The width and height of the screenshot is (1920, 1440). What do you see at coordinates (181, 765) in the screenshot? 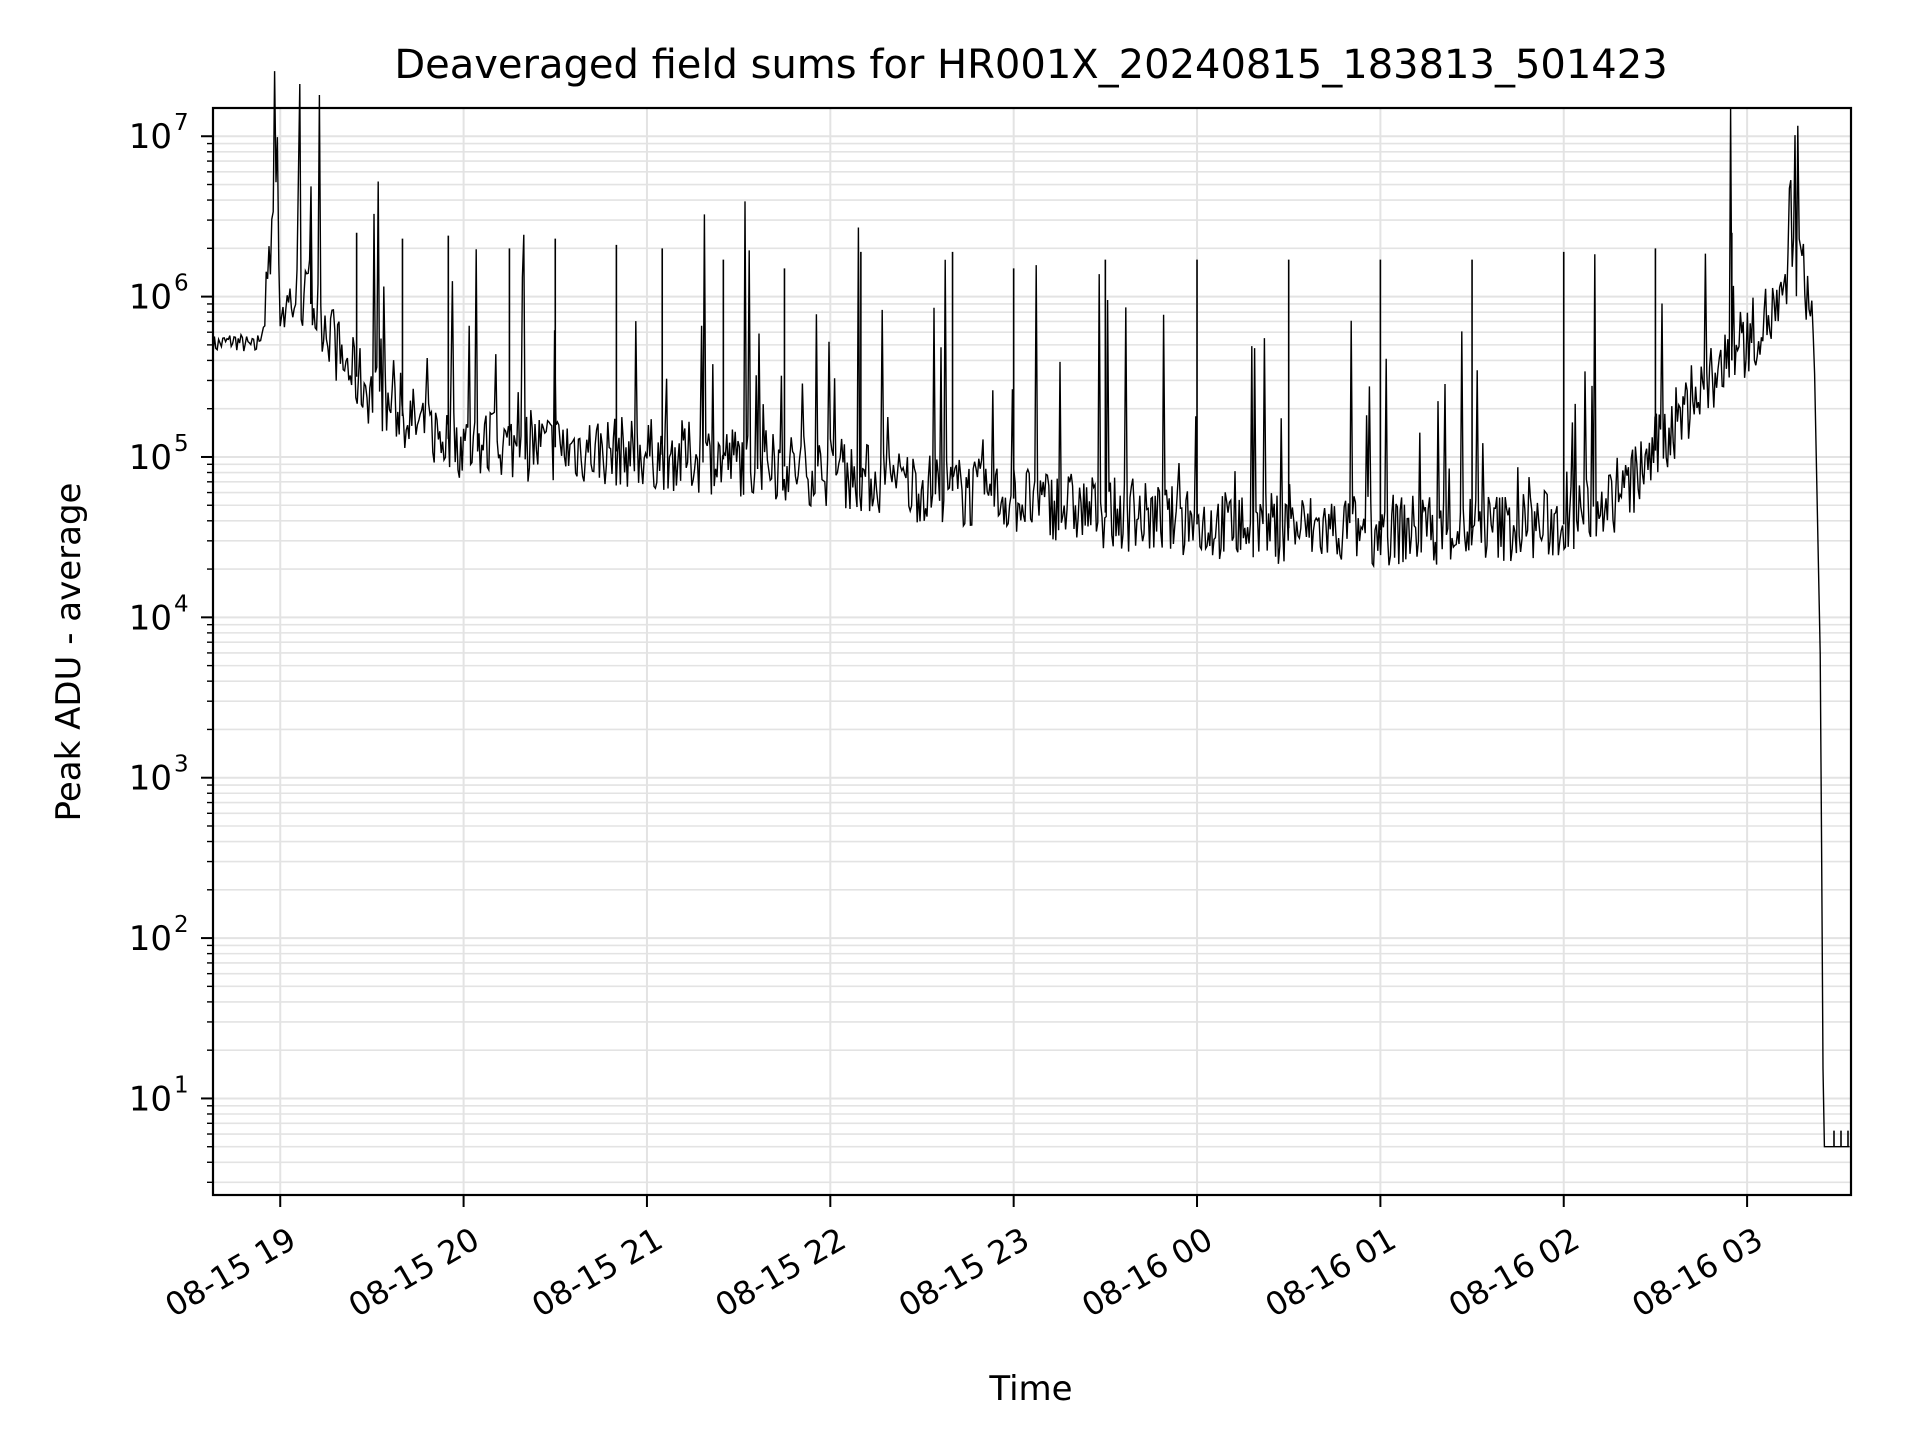
I see `y-tick-exponent: 3` at bounding box center [181, 765].